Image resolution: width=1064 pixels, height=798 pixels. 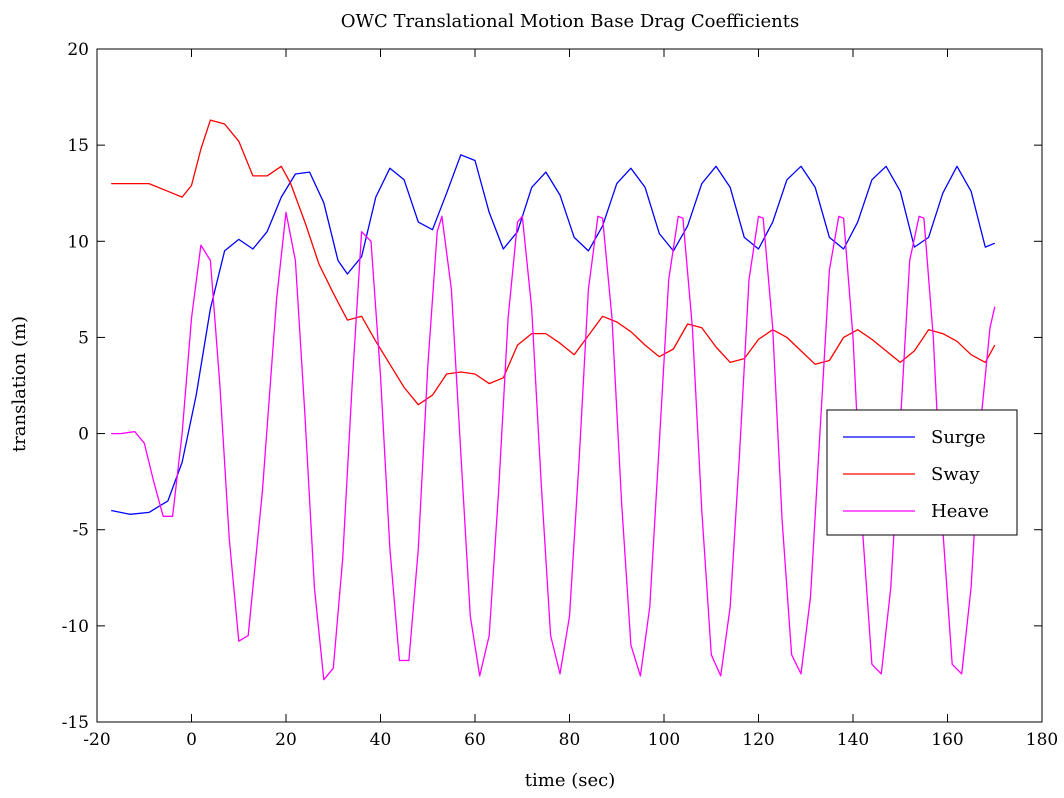 What do you see at coordinates (475, 740) in the screenshot?
I see `x-tick-label: 60` at bounding box center [475, 740].